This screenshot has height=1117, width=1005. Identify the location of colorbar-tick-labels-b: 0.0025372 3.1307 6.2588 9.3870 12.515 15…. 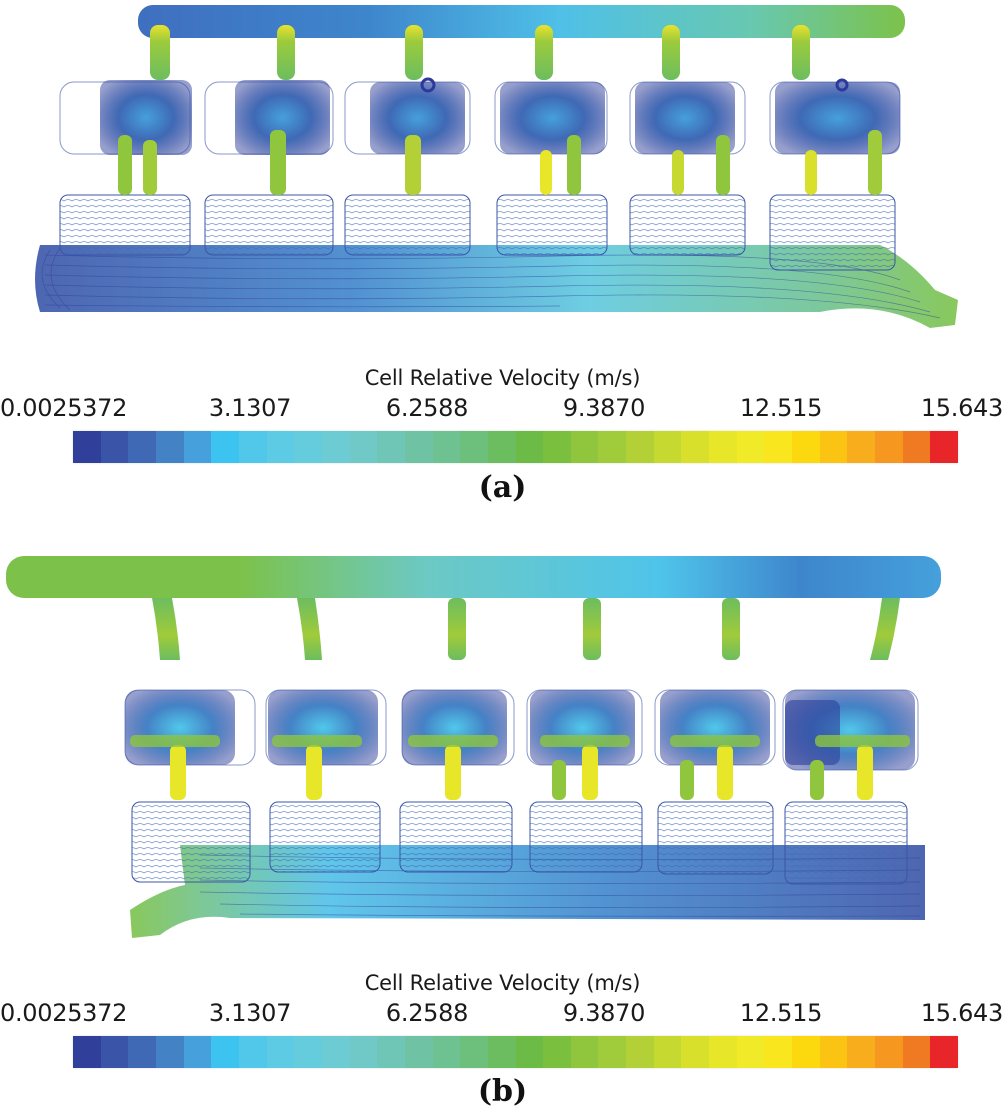
(502, 1014).